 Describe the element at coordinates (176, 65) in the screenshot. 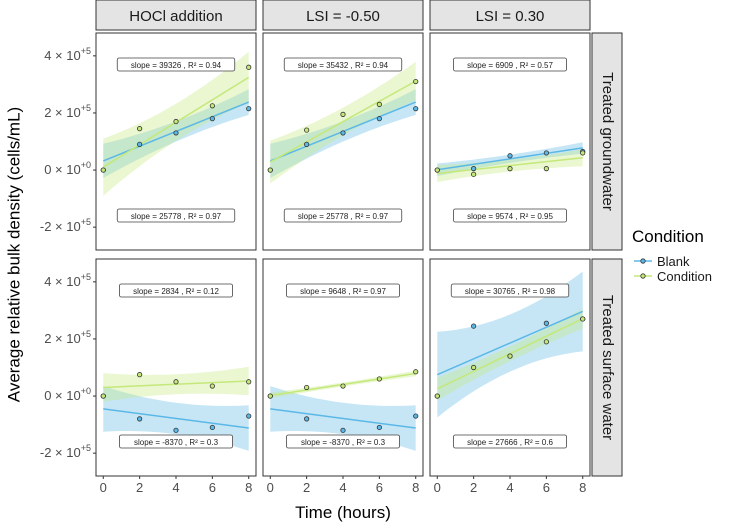

I see `condition-fit-annotation-text: slope = 39326 , R² = 0.94` at that location.